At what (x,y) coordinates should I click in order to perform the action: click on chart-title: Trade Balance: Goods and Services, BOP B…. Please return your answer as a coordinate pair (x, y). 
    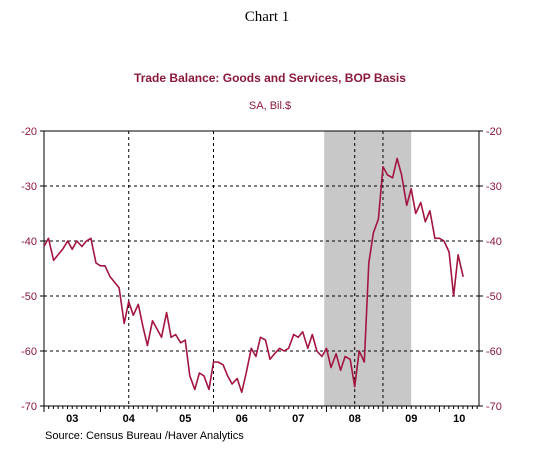
    Looking at the image, I should click on (270, 78).